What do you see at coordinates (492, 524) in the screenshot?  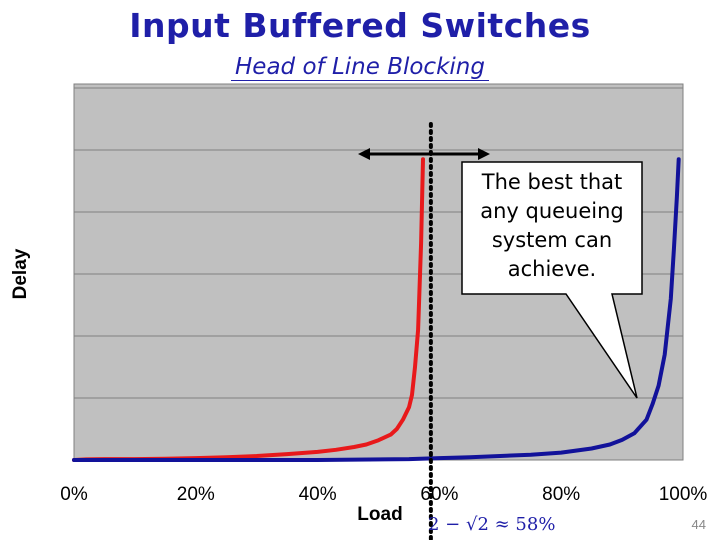 I see `formula-label: 2 − √2 ≈ 58%` at bounding box center [492, 524].